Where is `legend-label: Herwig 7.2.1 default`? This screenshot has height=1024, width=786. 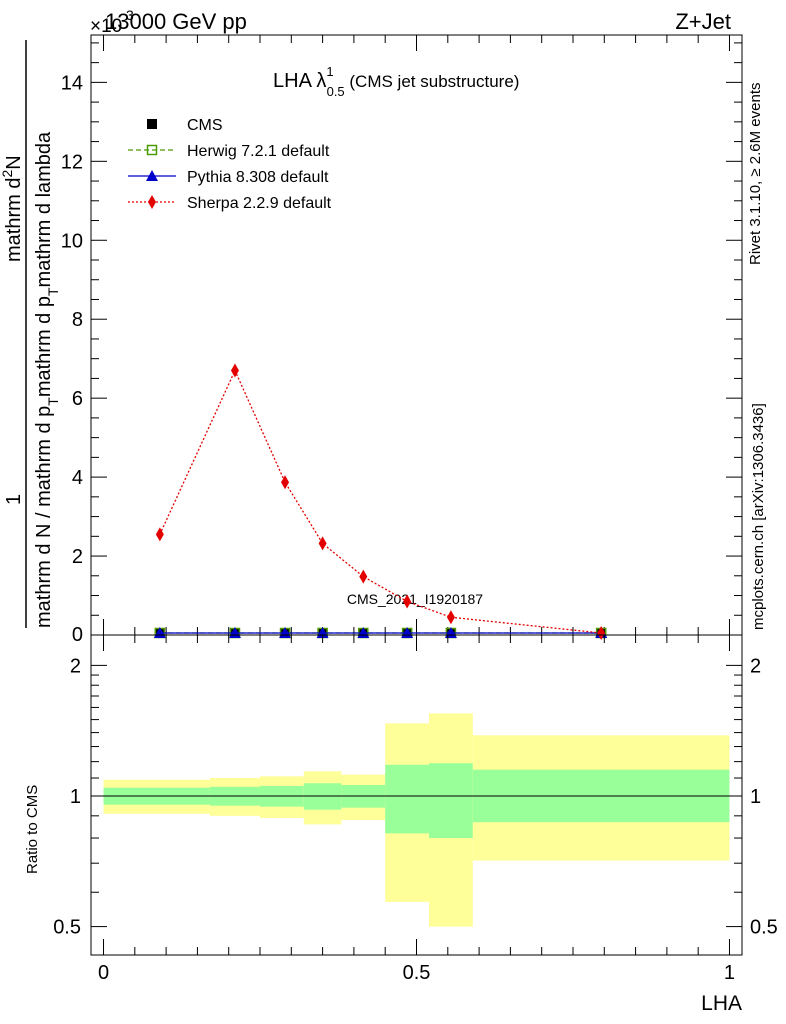 legend-label: Herwig 7.2.1 default is located at coordinates (258, 151).